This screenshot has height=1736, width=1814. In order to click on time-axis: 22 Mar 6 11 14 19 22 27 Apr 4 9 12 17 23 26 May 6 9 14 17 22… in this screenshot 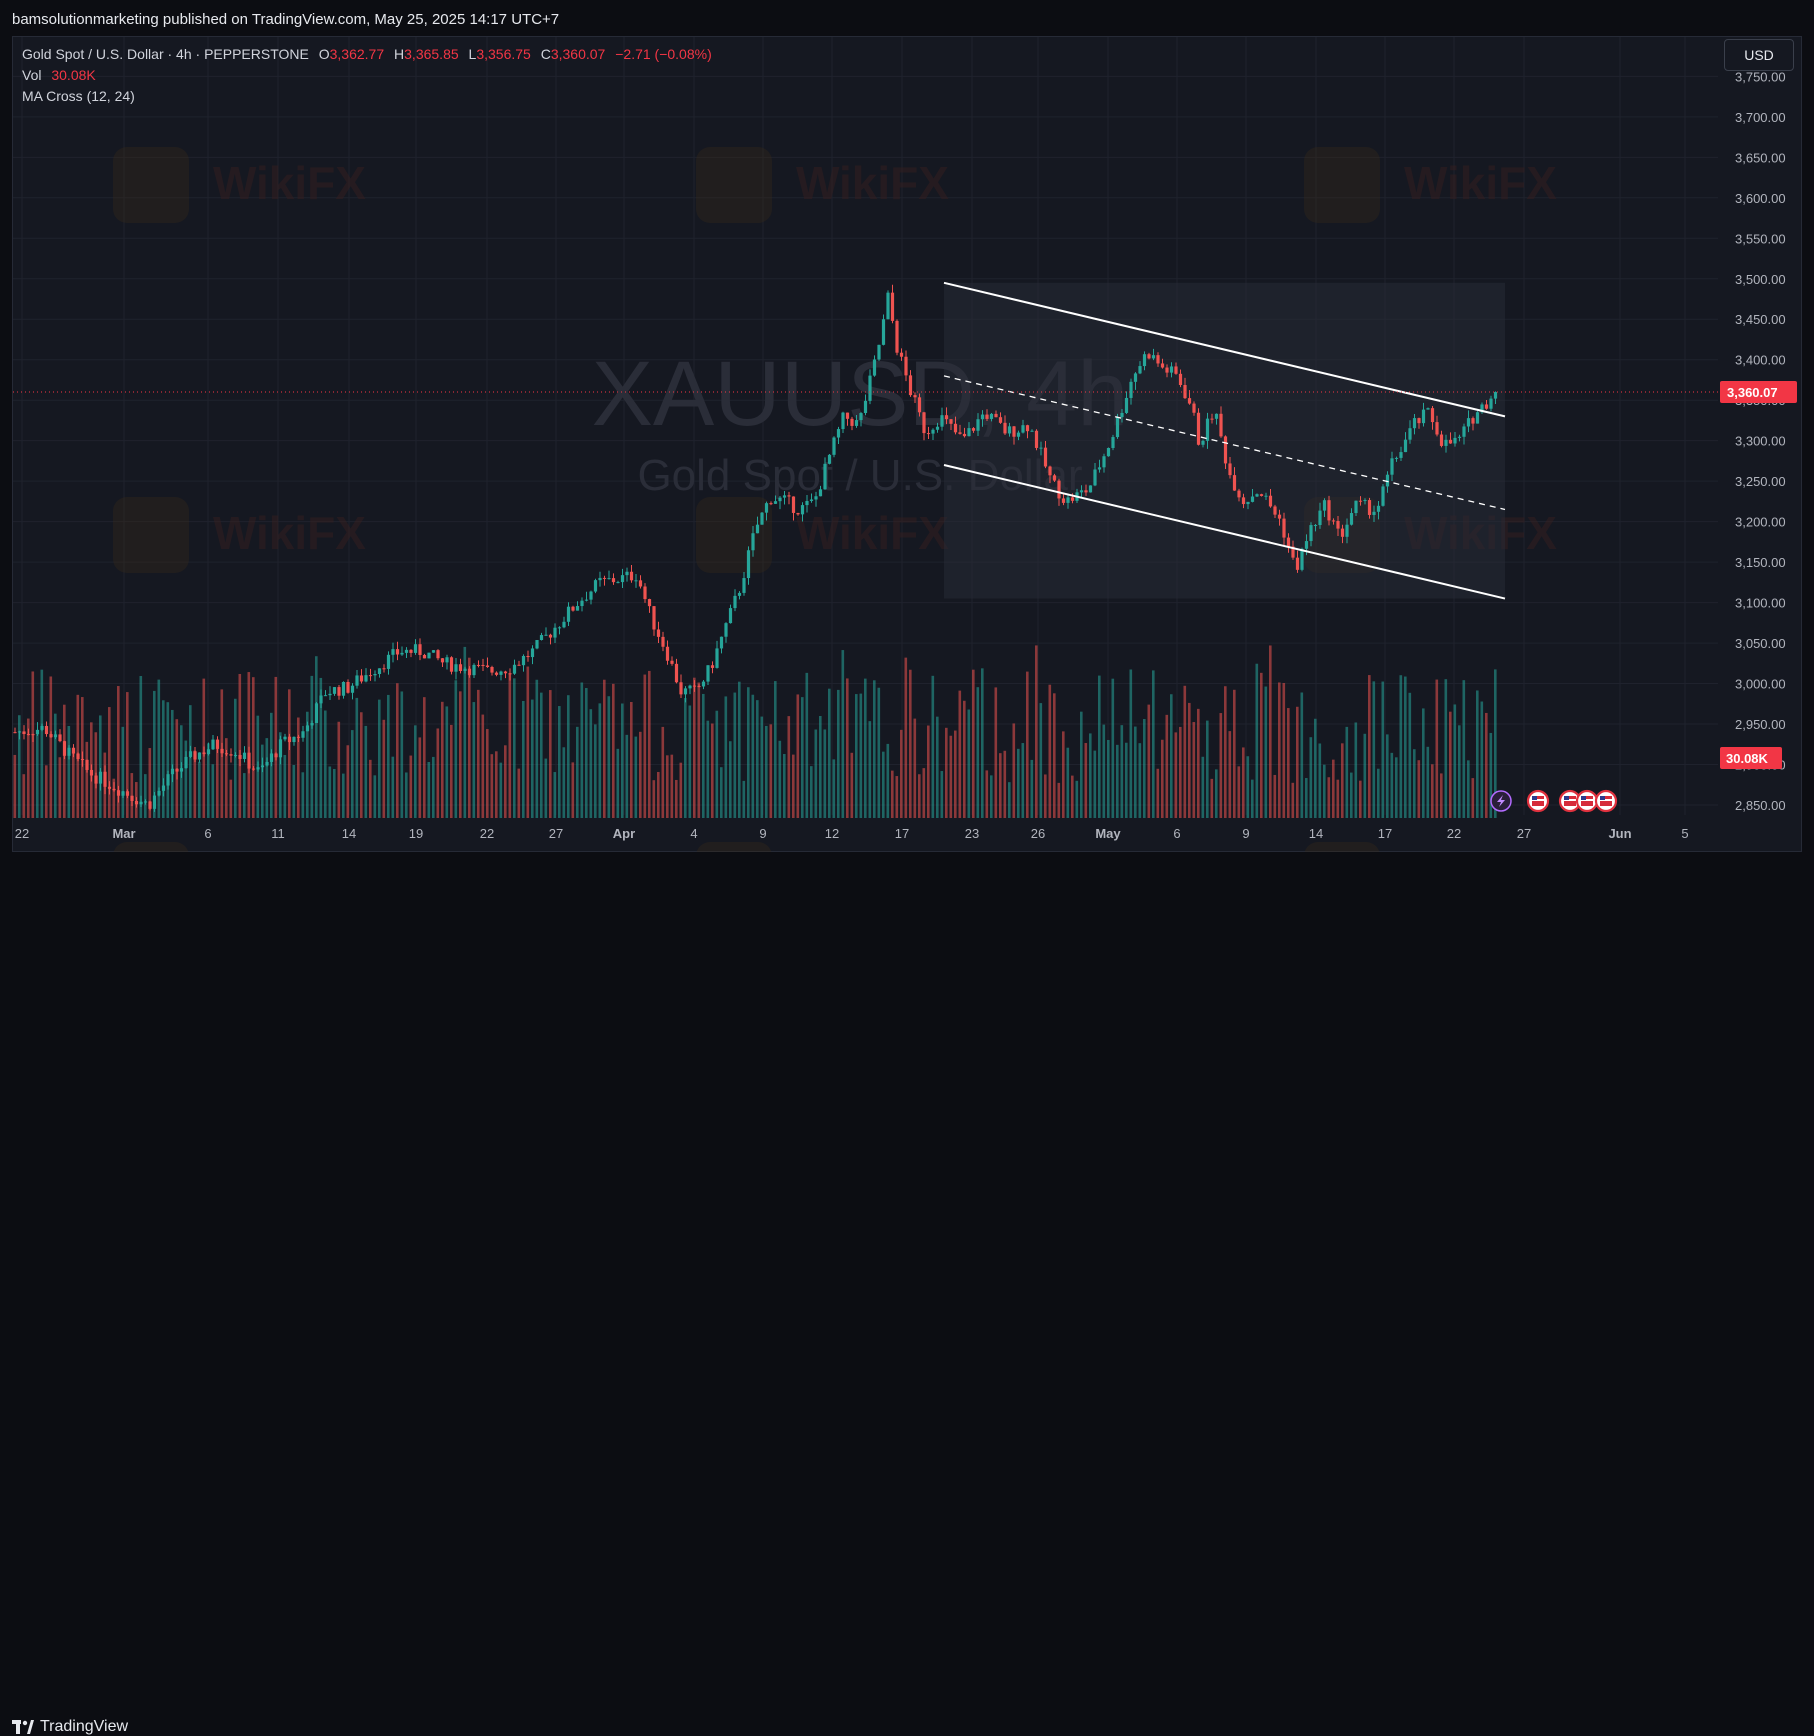, I will do `click(852, 833)`.